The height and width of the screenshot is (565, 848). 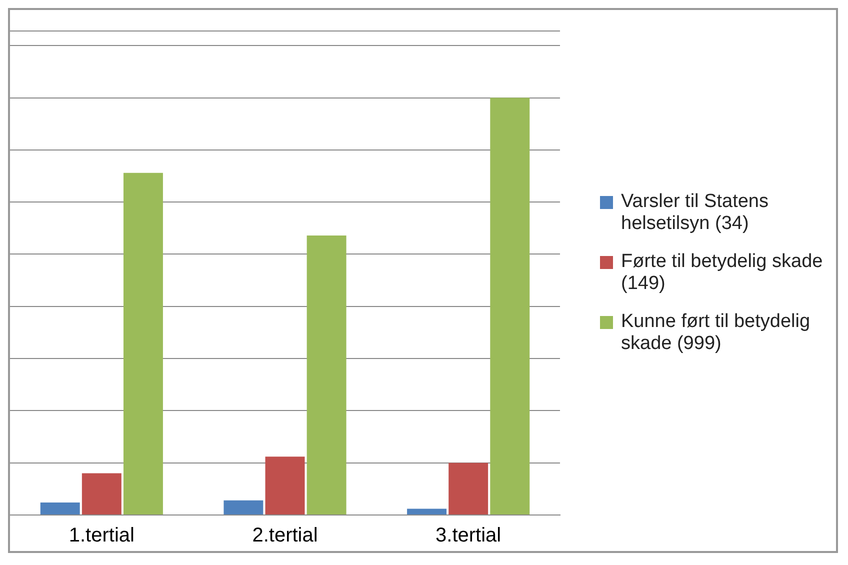 What do you see at coordinates (101, 535) in the screenshot?
I see `x-tick-label: 1.tertial` at bounding box center [101, 535].